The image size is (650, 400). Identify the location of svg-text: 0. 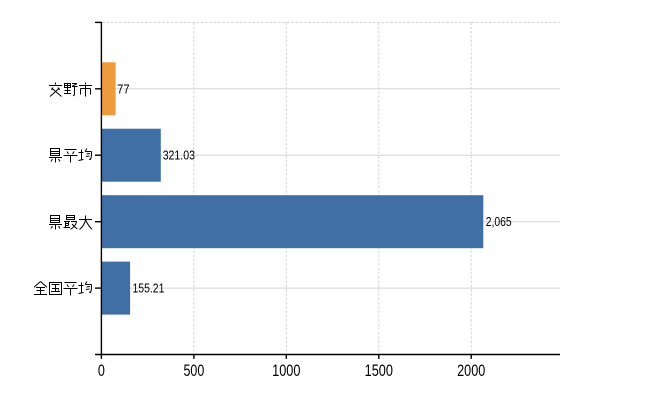
(101, 370).